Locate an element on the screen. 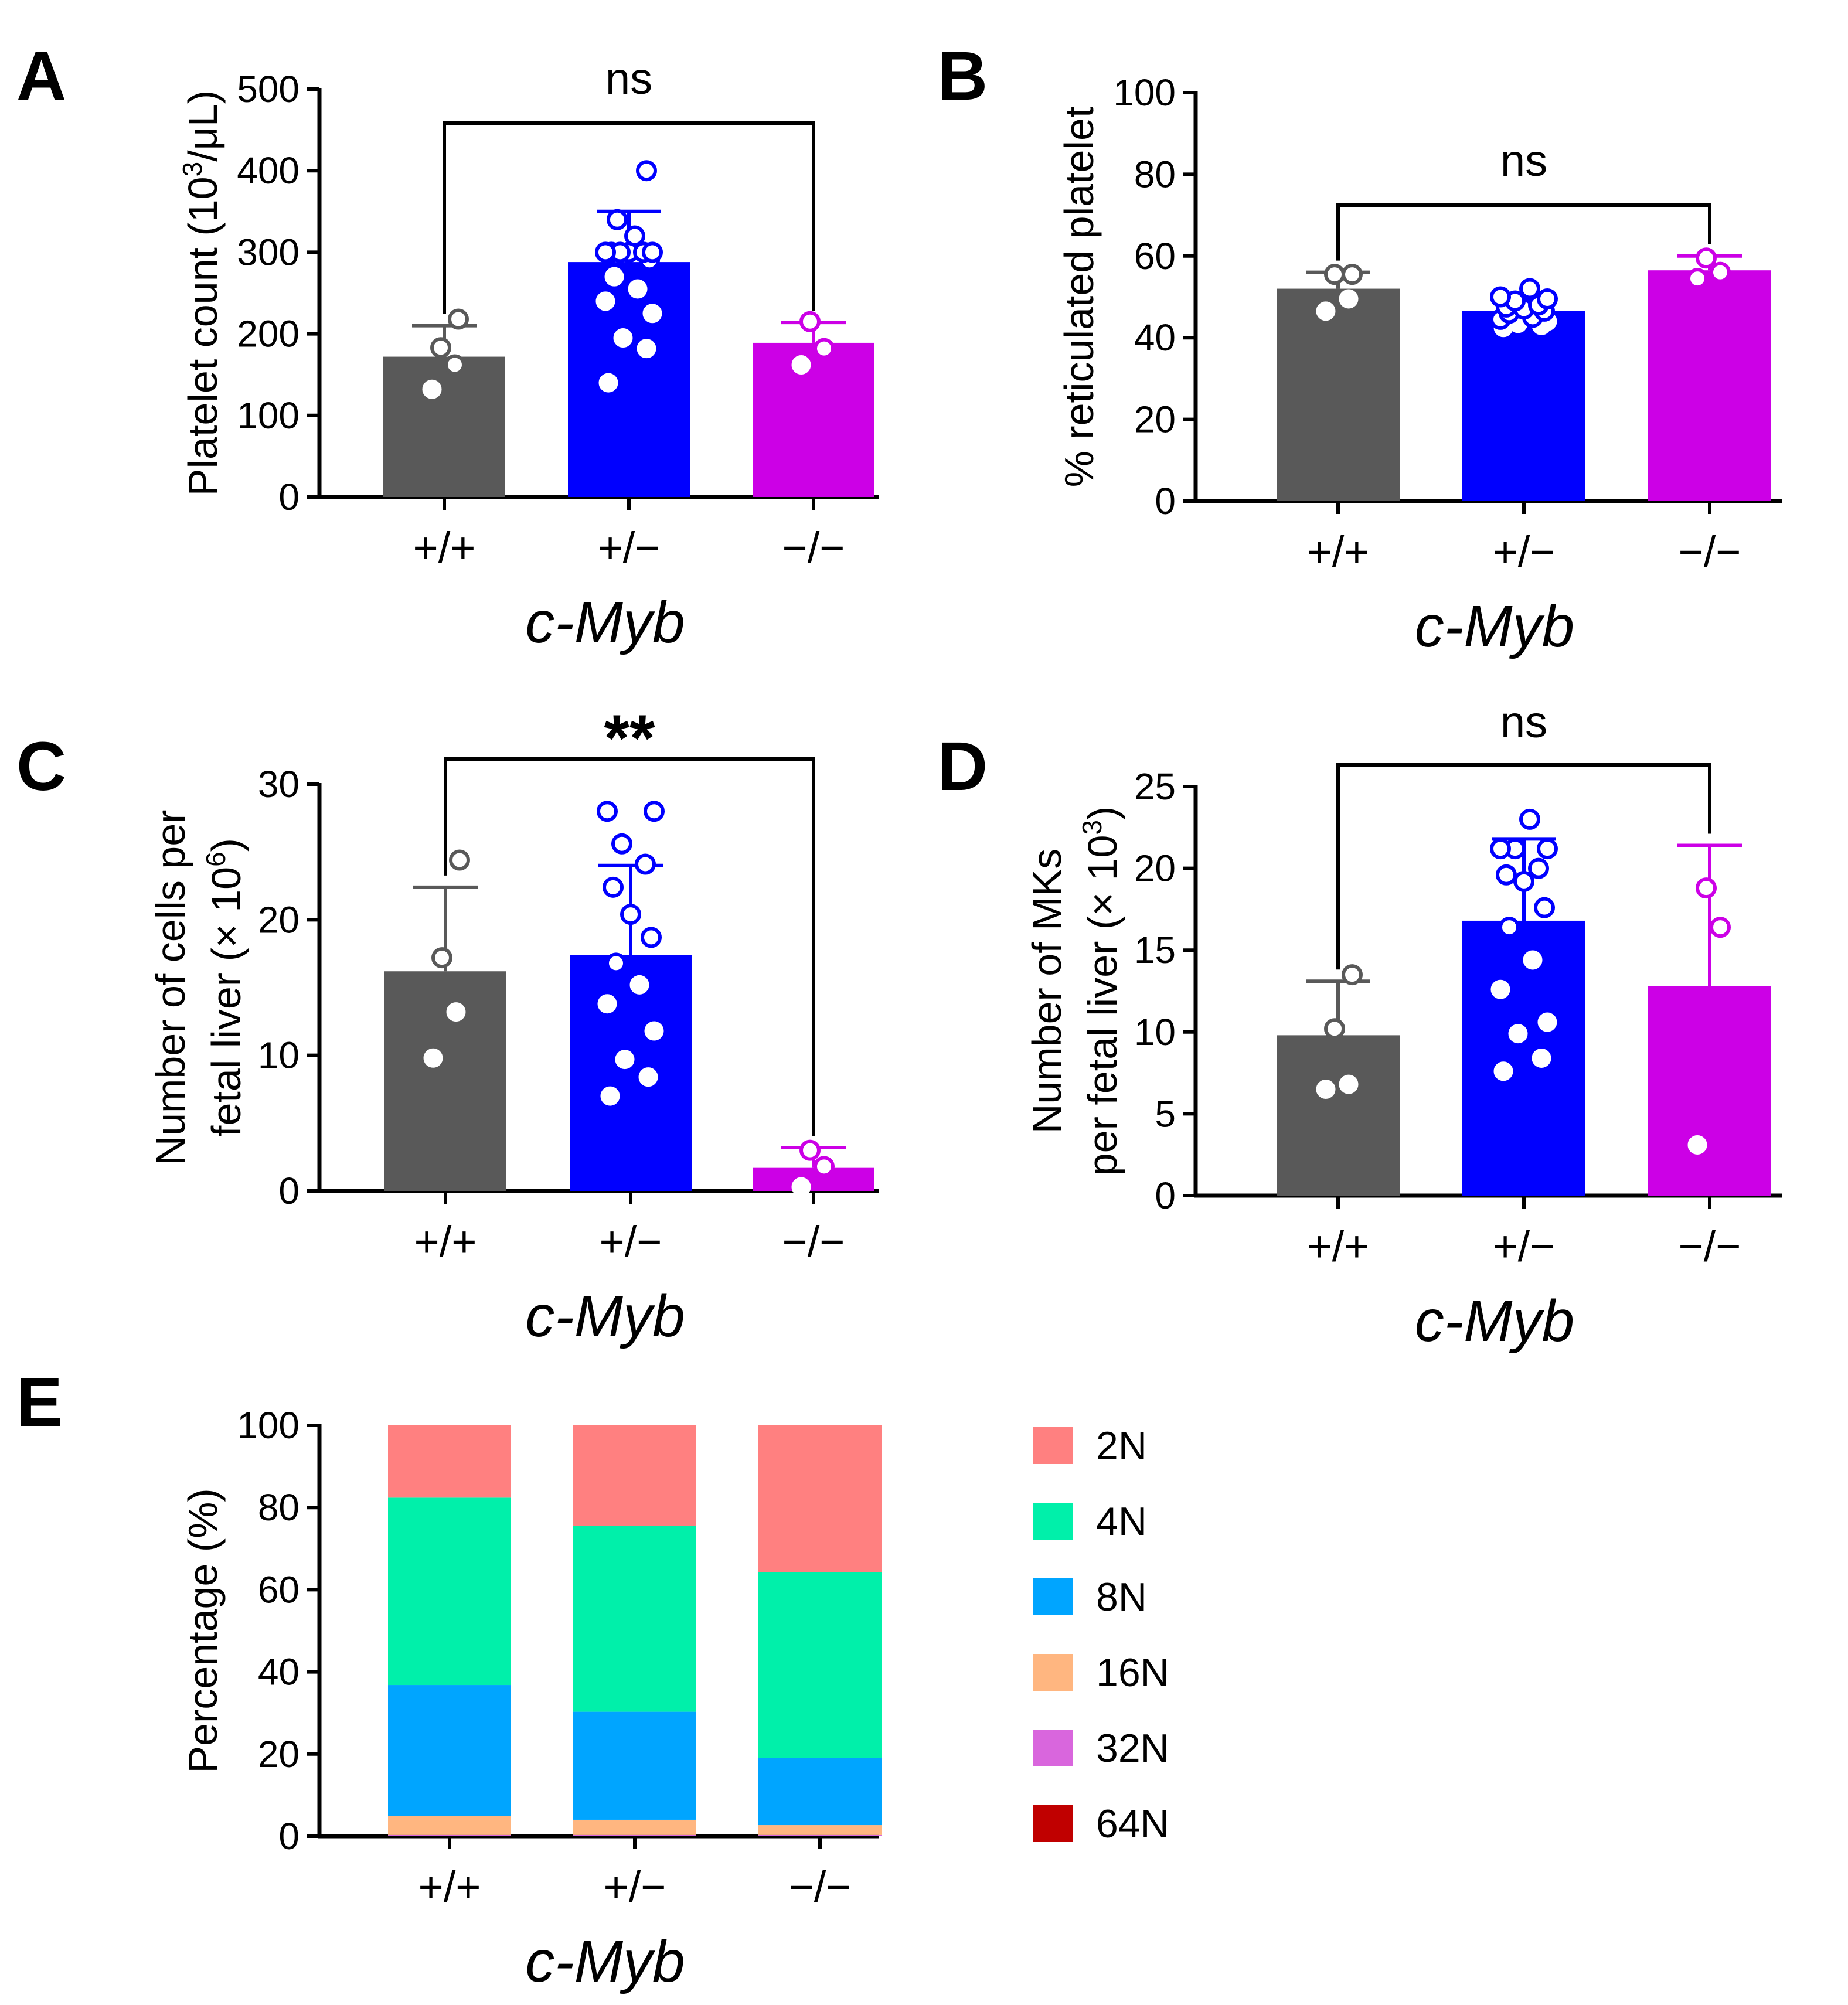 This screenshot has height=2005, width=1848. significance-label: ** is located at coordinates (629, 738).